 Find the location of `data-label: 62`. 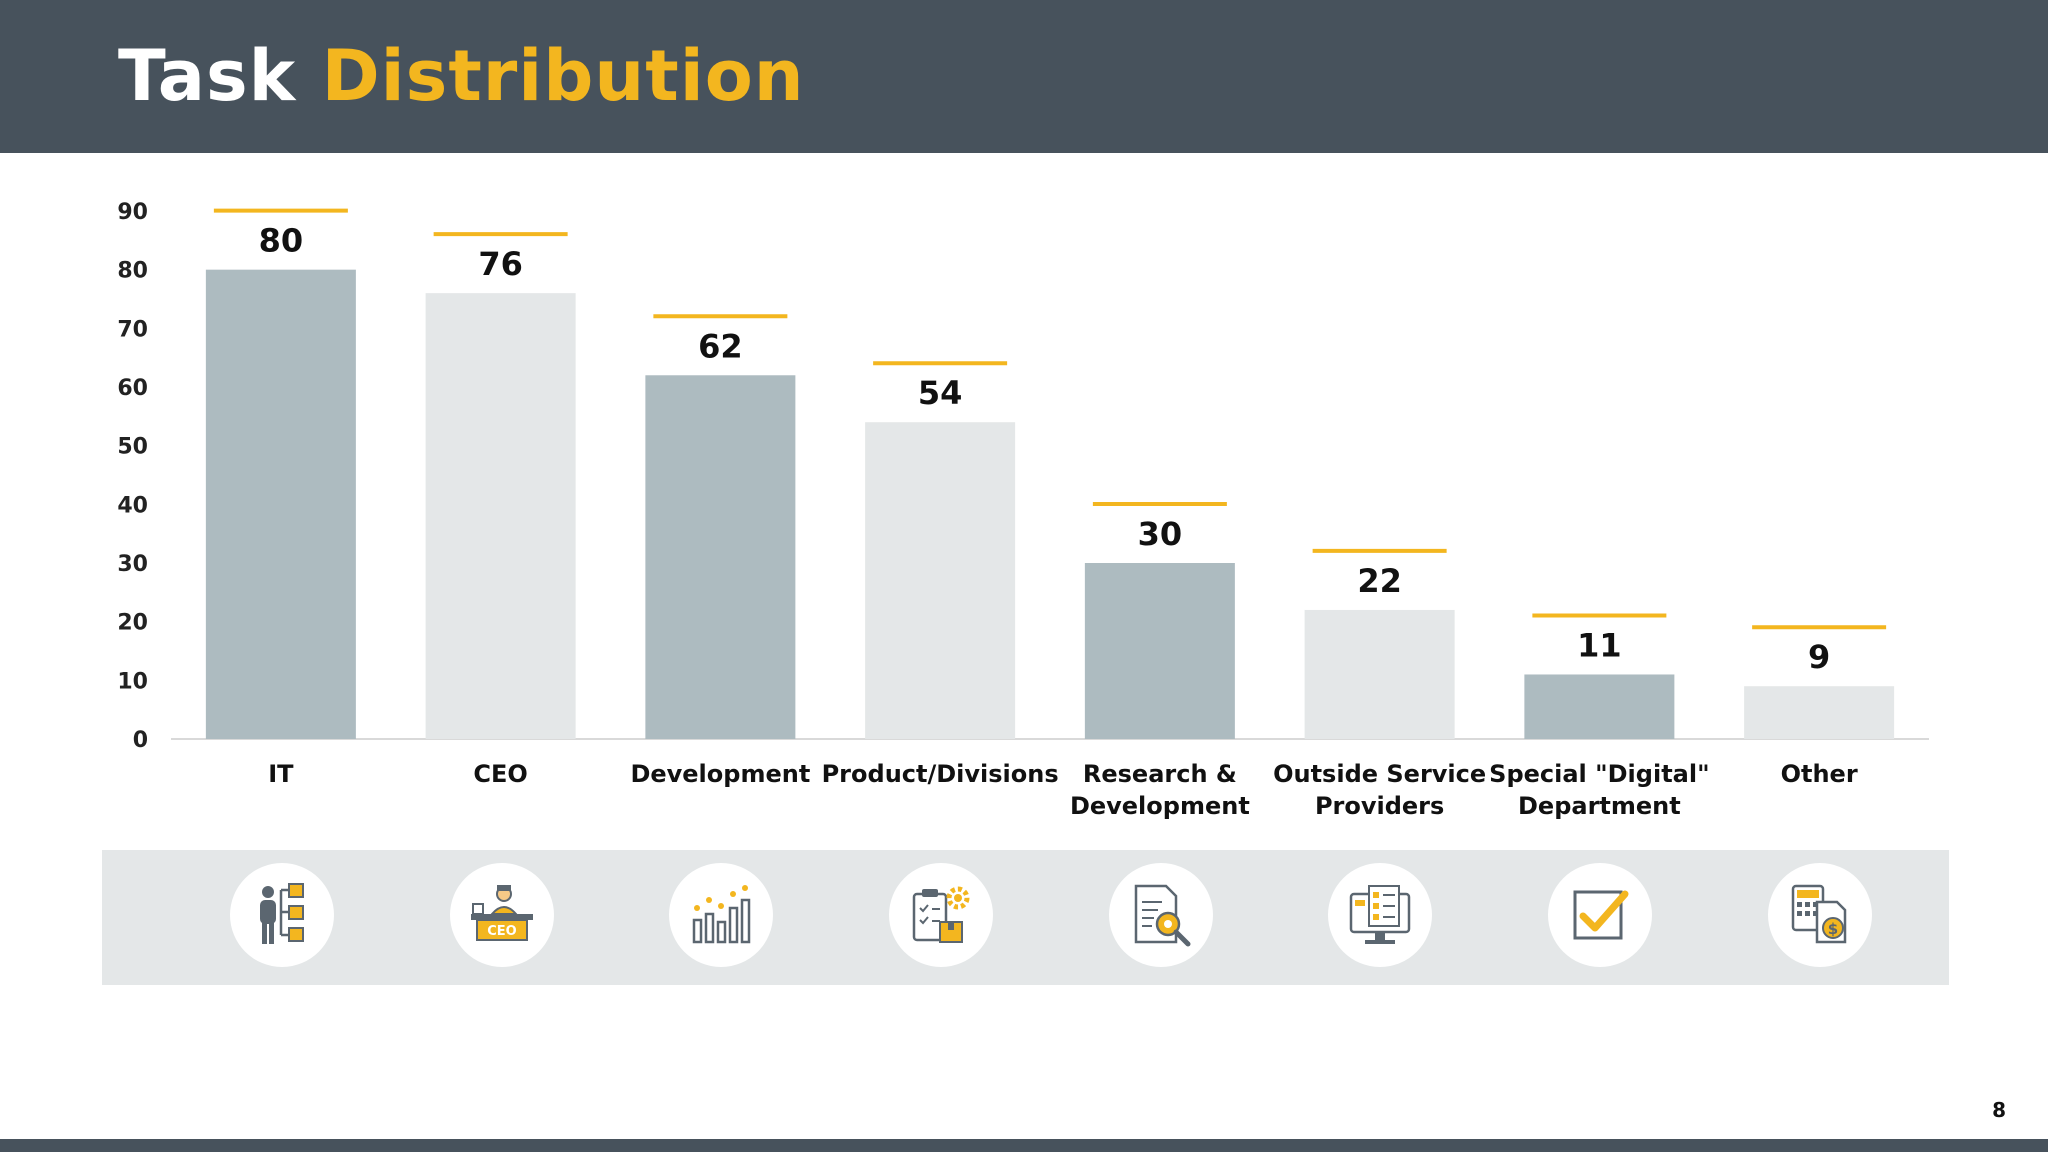

data-label: 62 is located at coordinates (720, 346).